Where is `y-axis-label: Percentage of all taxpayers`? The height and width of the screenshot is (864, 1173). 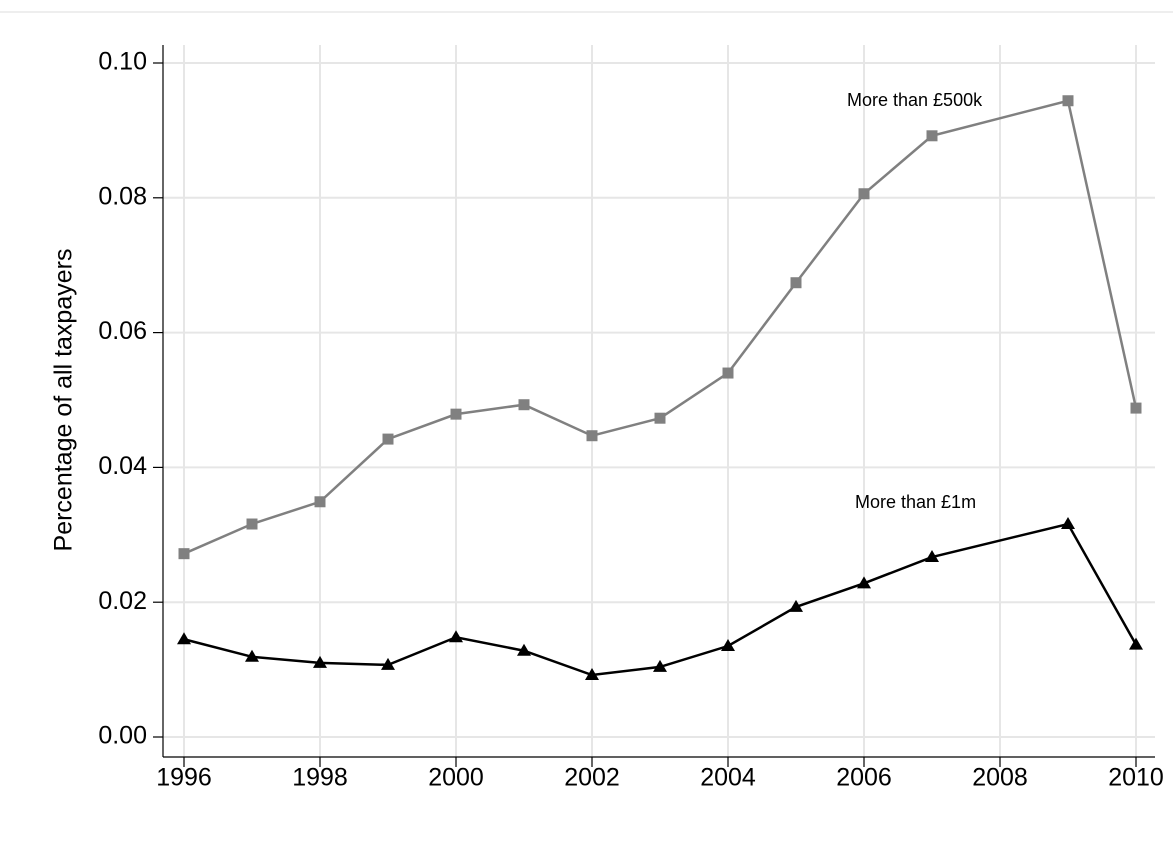
y-axis-label: Percentage of all taxpayers is located at coordinates (64, 400).